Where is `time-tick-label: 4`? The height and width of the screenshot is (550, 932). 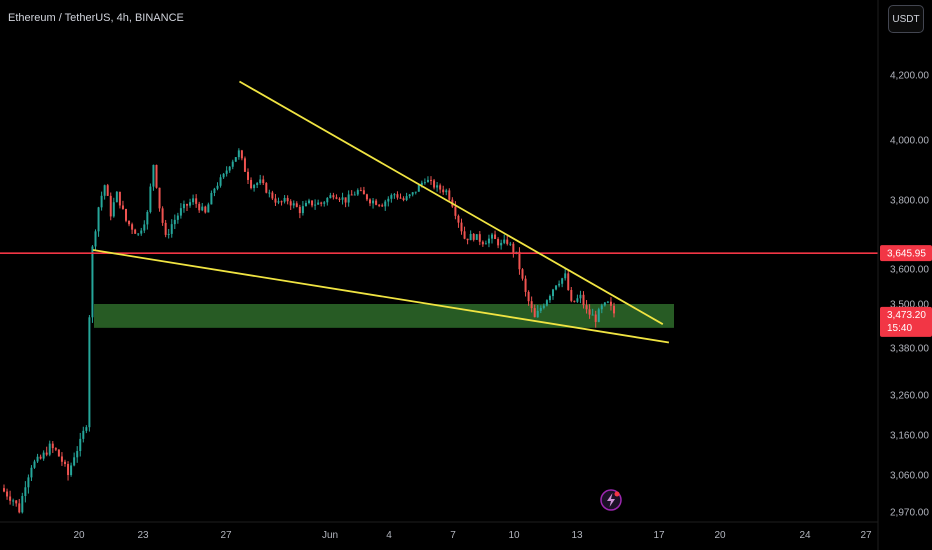
time-tick-label: 4 is located at coordinates (389, 535).